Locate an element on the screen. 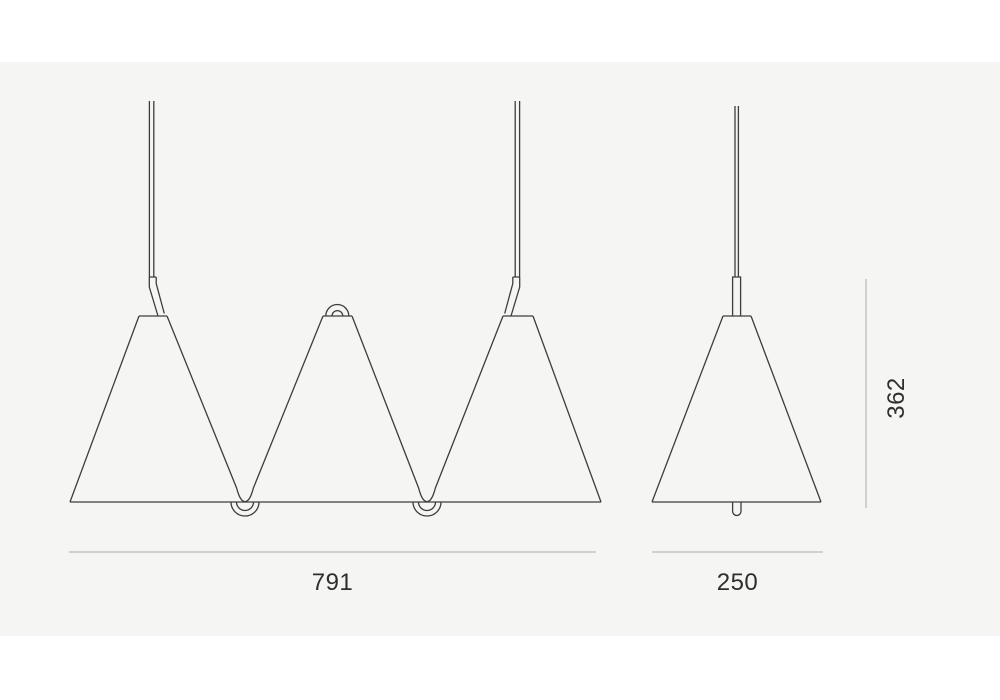 The image size is (1000, 700). valley-left-loop-inner is located at coordinates (245, 506).